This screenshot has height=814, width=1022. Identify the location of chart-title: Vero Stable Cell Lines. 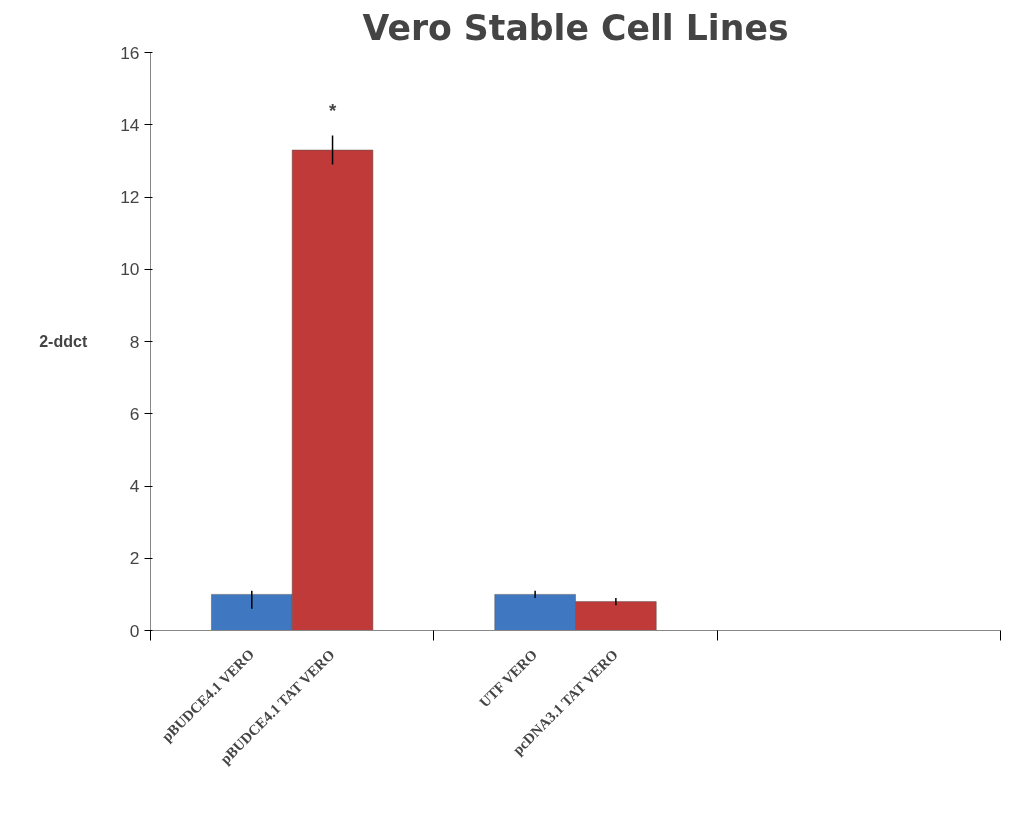
(575, 27).